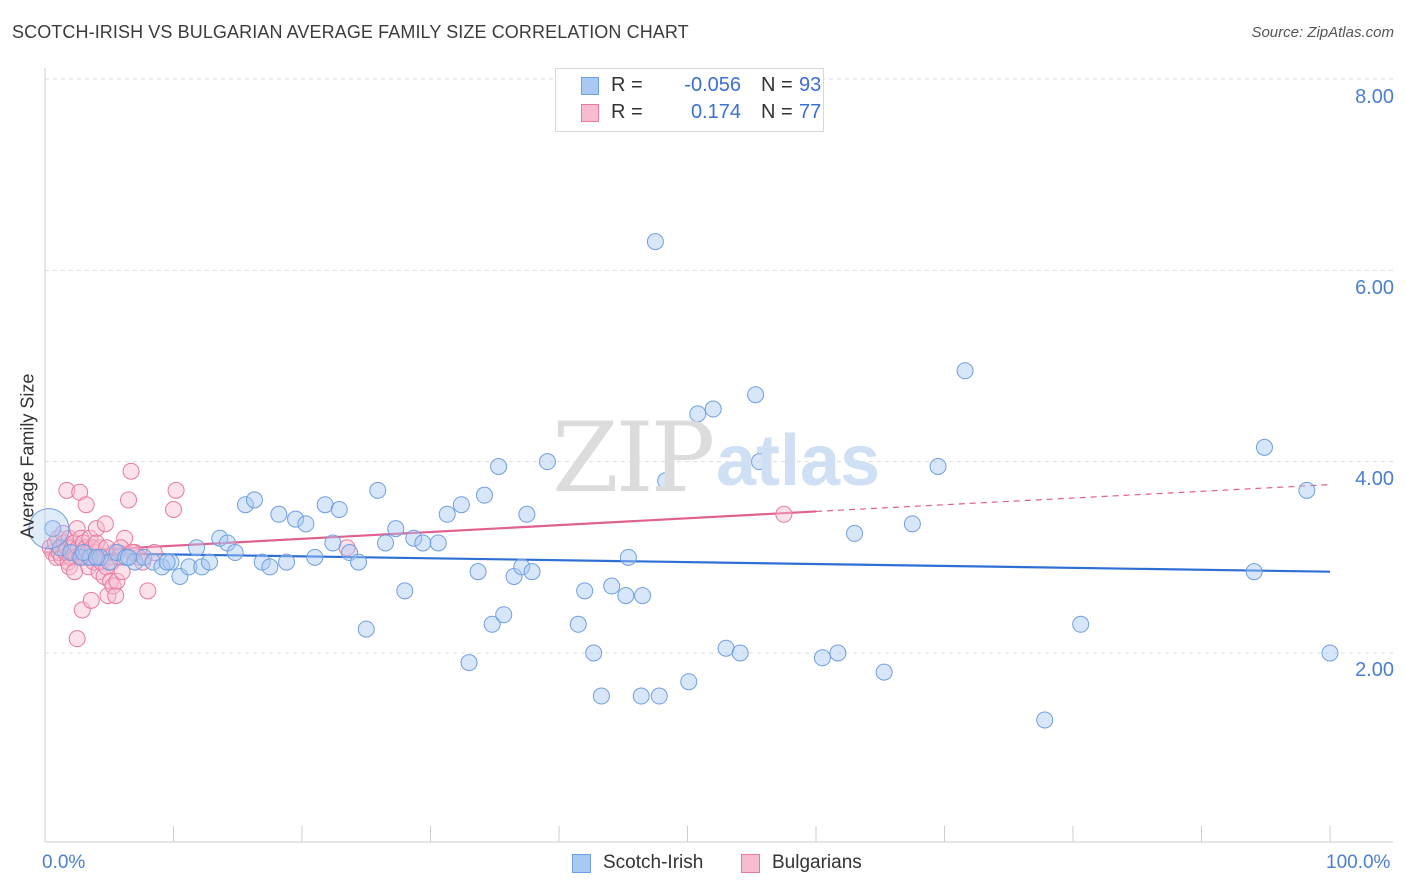  What do you see at coordinates (633, 458) in the screenshot?
I see `watermark-zip: ZIP` at bounding box center [633, 458].